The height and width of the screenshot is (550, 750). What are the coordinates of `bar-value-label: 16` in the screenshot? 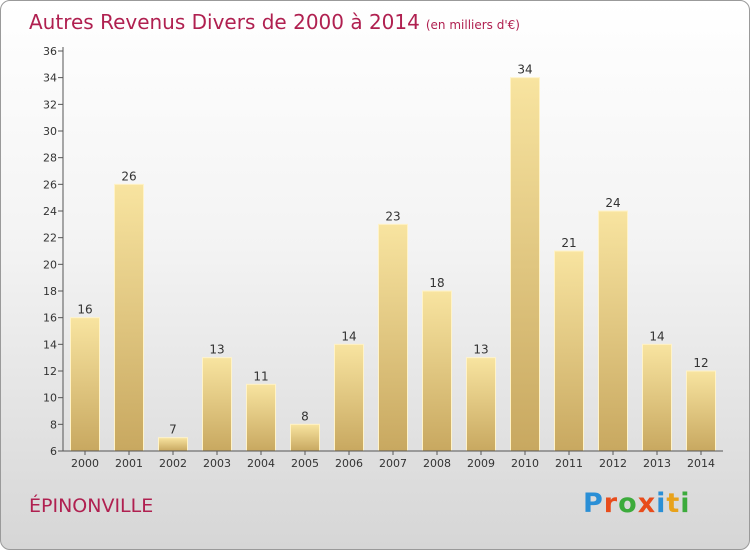 It's located at (84, 310).